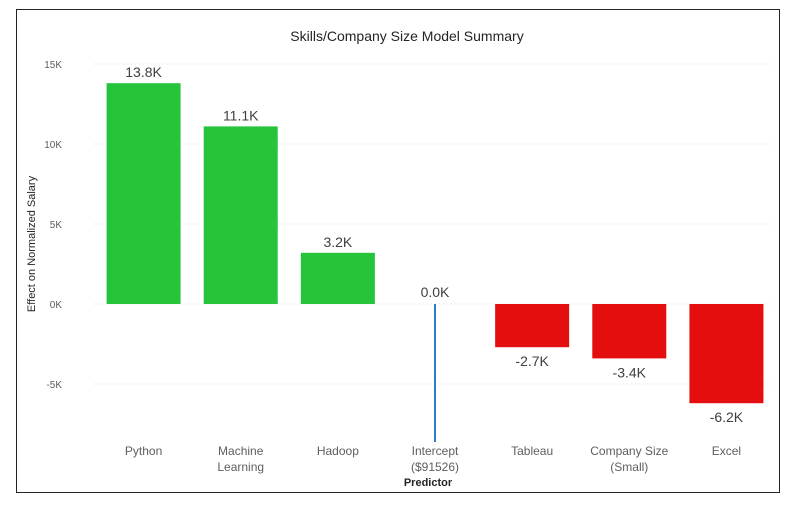 The width and height of the screenshot is (798, 509). I want to click on x-tick-label: Python, so click(143, 451).